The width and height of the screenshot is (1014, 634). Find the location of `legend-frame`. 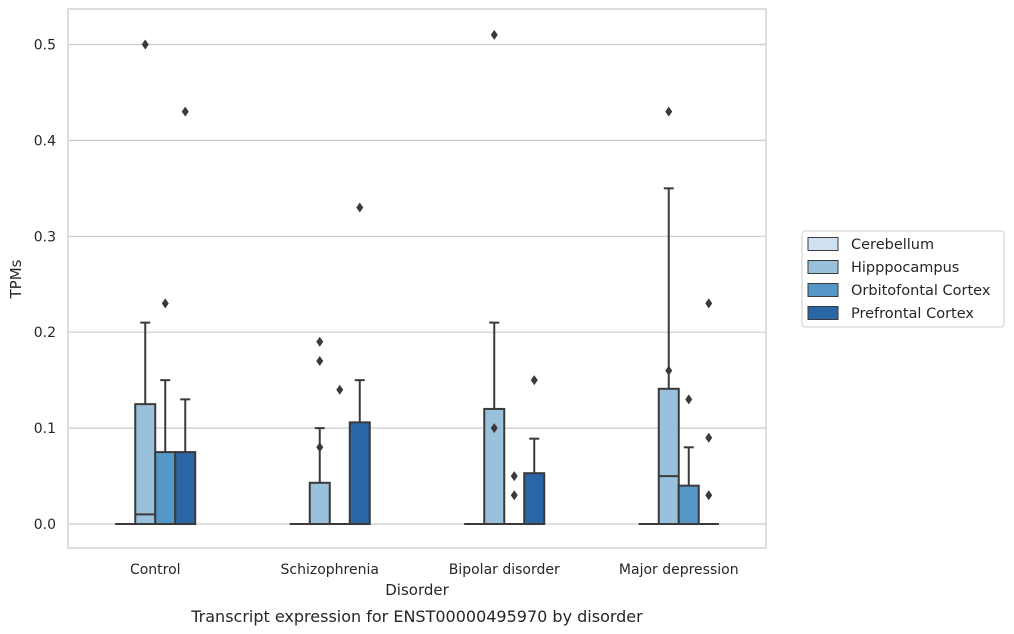

legend-frame is located at coordinates (903, 279).